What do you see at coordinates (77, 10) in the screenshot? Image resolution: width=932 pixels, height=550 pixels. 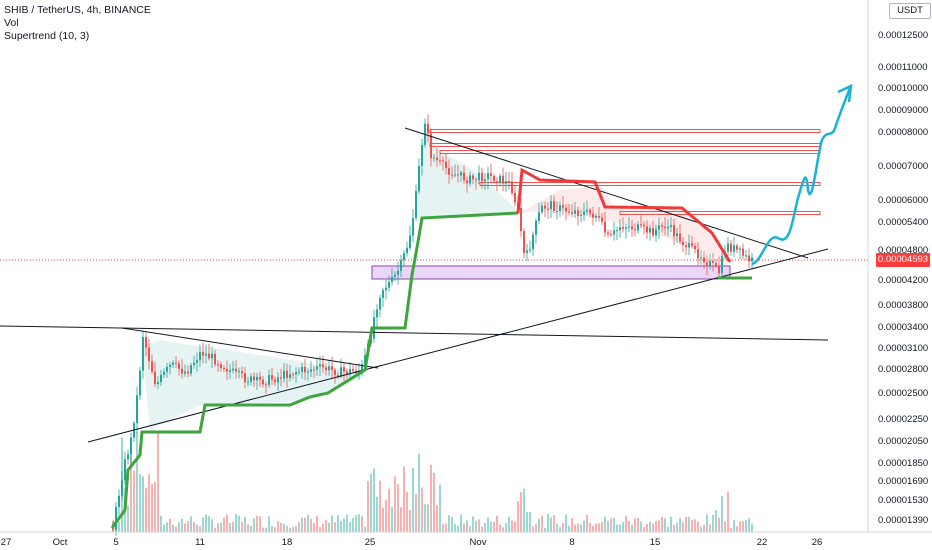 I see `legend-symbol: SHIB / TetherUS, 4h, BINANCE` at bounding box center [77, 10].